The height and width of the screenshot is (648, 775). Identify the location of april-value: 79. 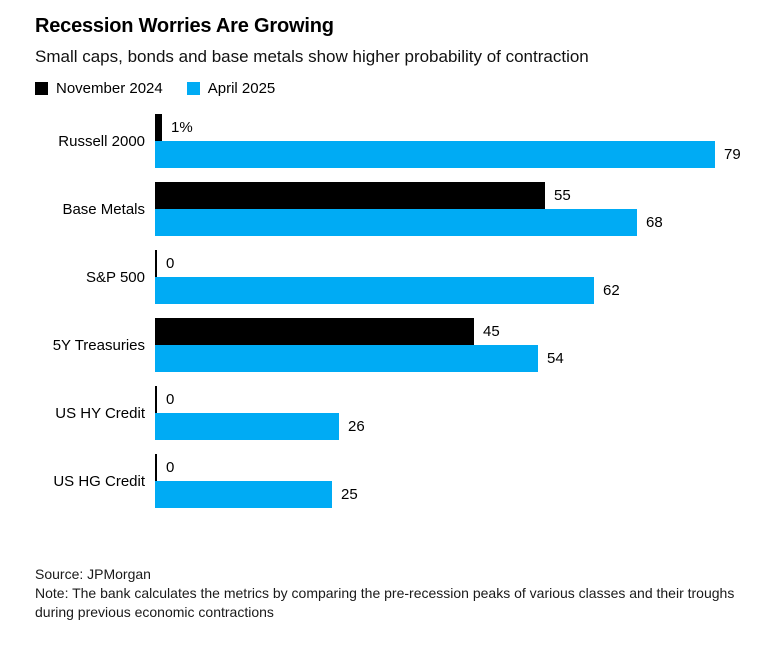
(732, 154).